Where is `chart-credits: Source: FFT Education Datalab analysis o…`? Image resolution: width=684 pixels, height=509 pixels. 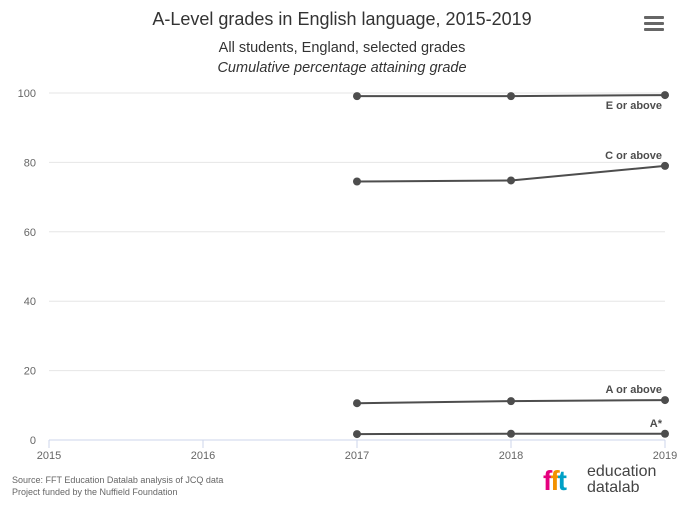
chart-credits: Source: FFT Education Datalab analysis o… is located at coordinates (117, 486).